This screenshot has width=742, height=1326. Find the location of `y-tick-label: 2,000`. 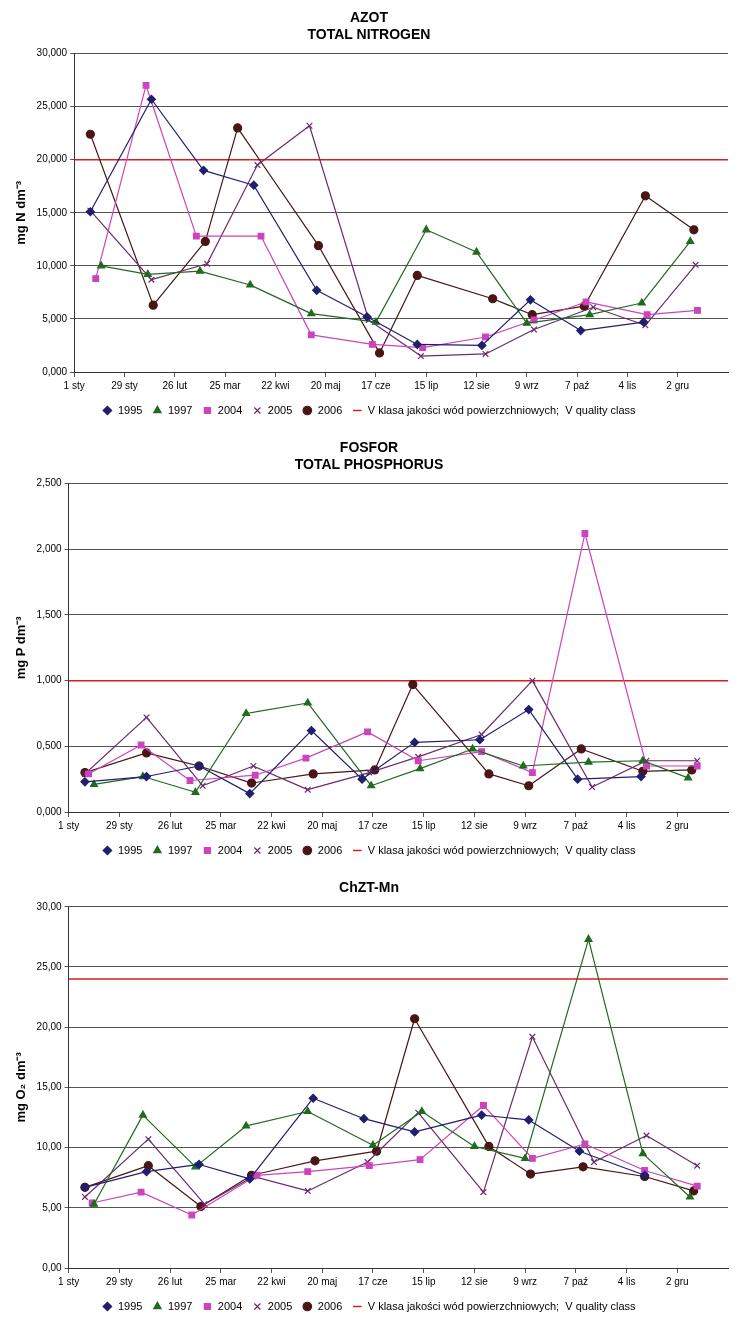

y-tick-label: 2,000 is located at coordinates (49, 549).